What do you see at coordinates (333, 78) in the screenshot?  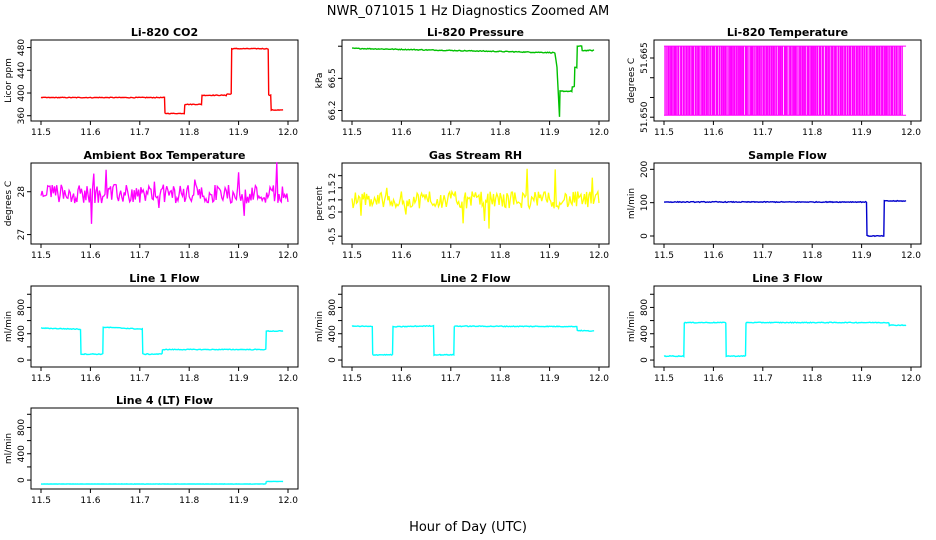 I see `y-tick-label: 66.5` at bounding box center [333, 78].